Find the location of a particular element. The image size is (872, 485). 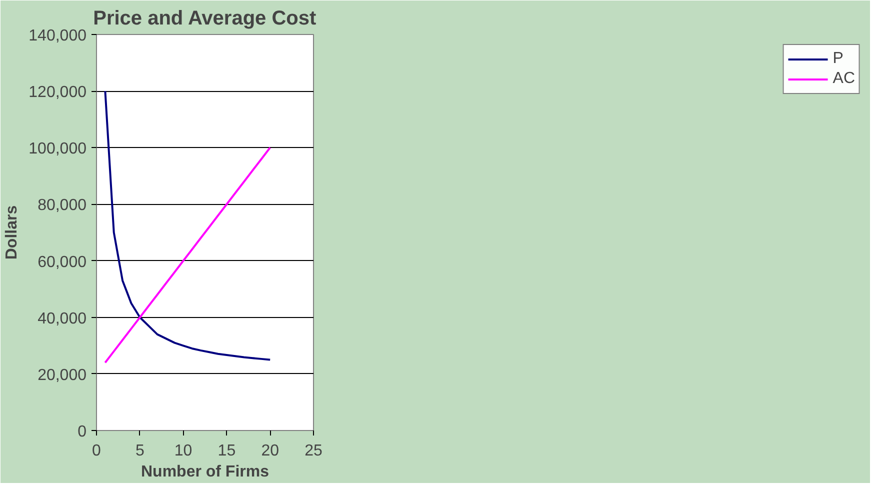

y-tick-label: 140,000 is located at coordinates (57, 36).